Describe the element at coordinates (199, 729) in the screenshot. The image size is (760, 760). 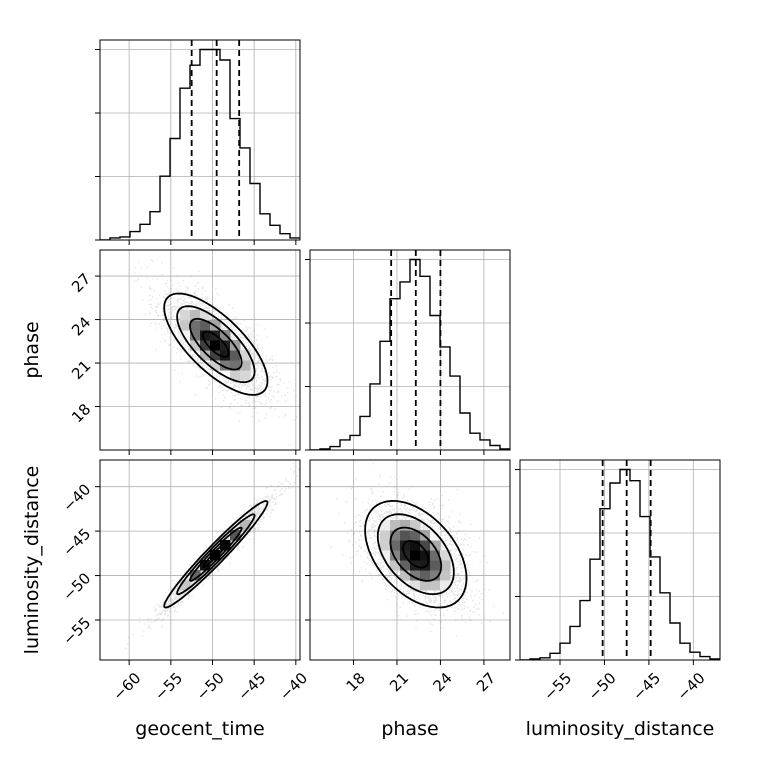
I see `x-axis-label-geocent-time: geocent_time` at that location.